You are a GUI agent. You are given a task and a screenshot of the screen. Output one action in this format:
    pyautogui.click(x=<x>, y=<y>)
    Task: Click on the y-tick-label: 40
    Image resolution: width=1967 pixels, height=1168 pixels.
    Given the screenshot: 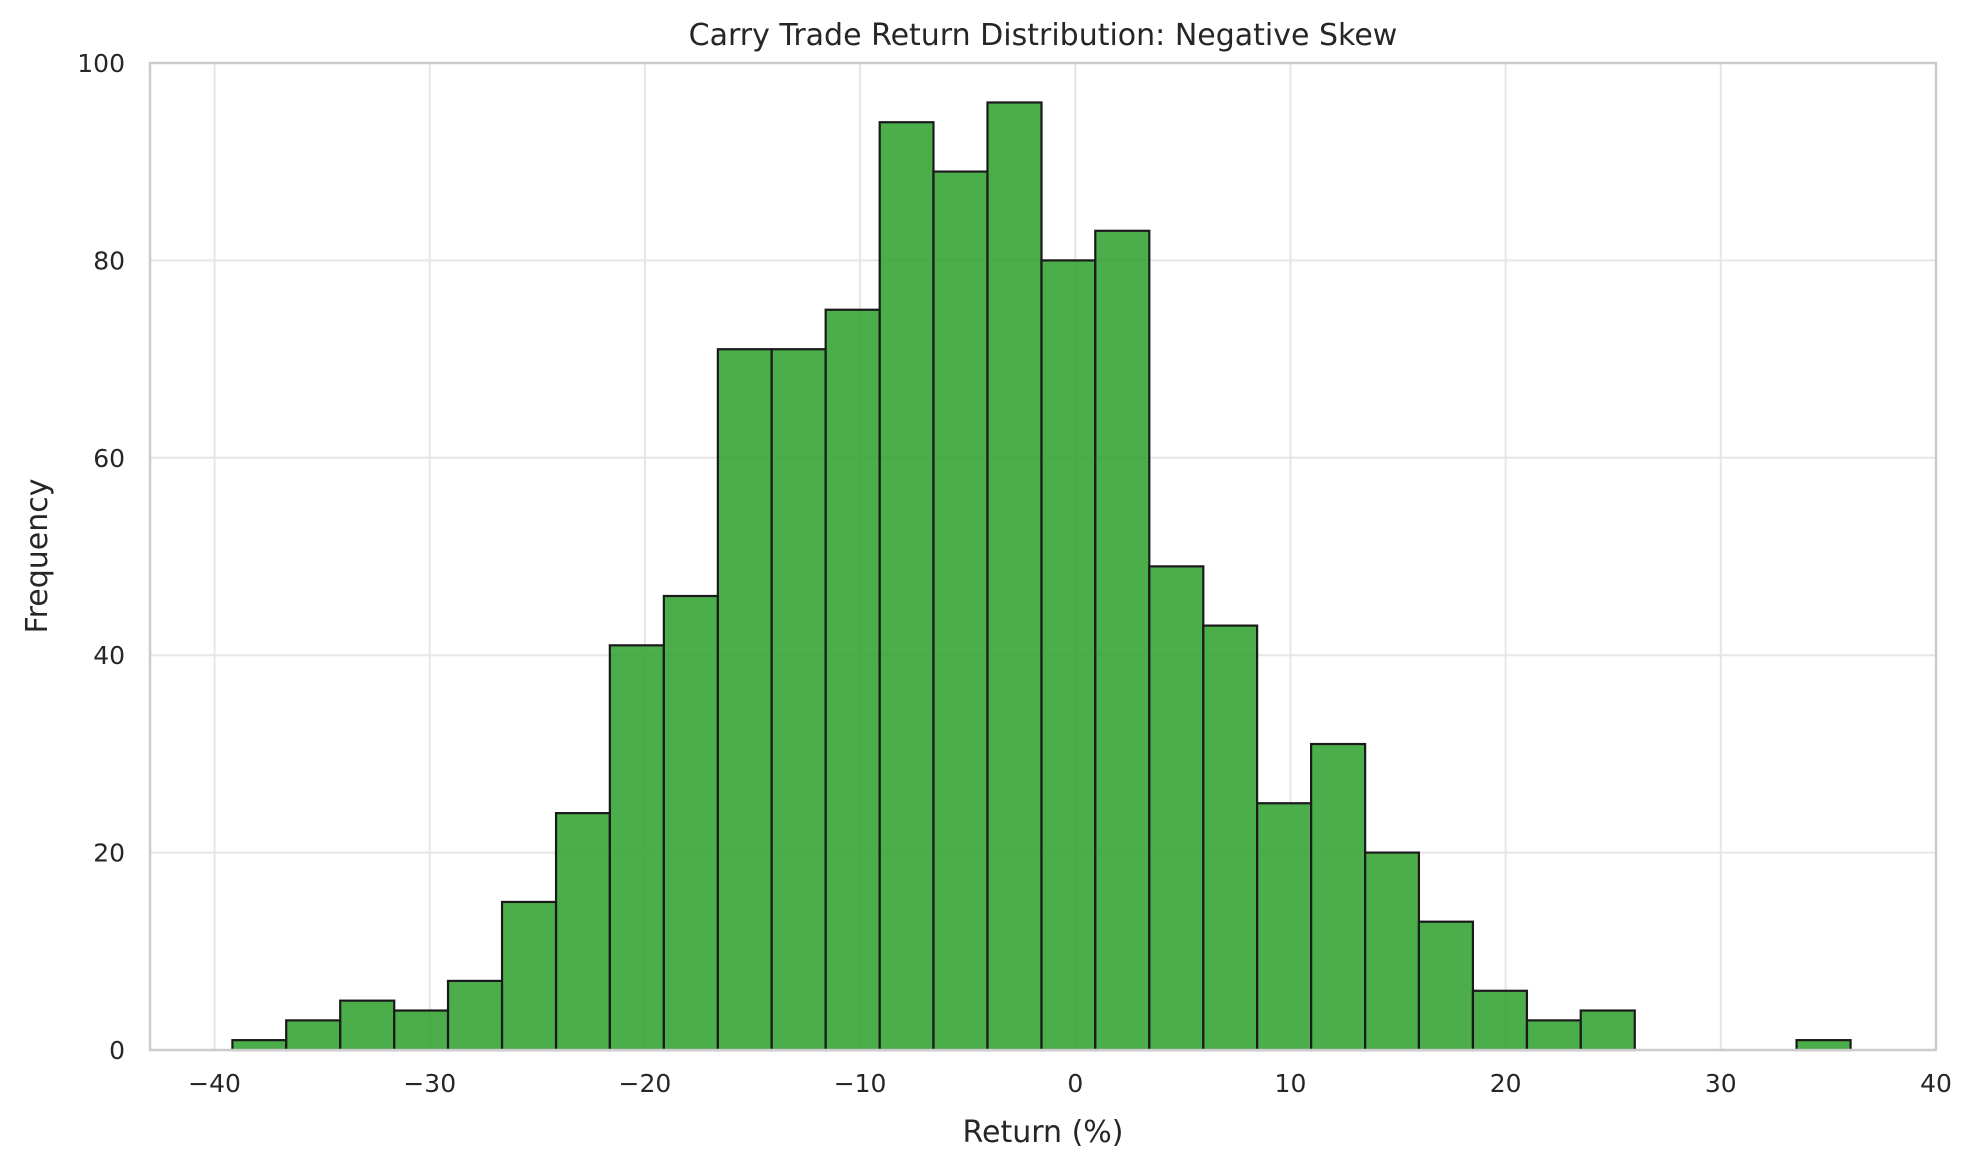 What is the action you would take?
    pyautogui.click(x=109, y=655)
    